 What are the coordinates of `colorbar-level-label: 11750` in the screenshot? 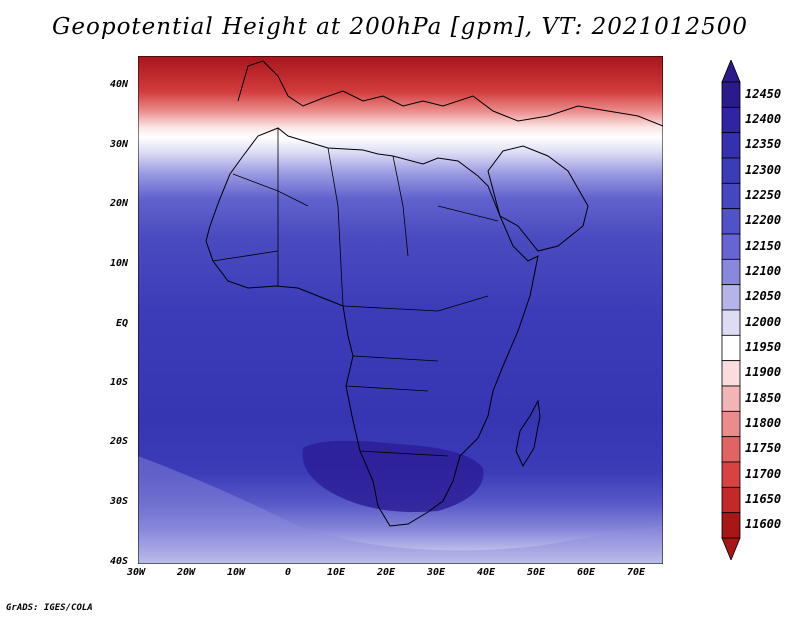 It's located at (763, 448).